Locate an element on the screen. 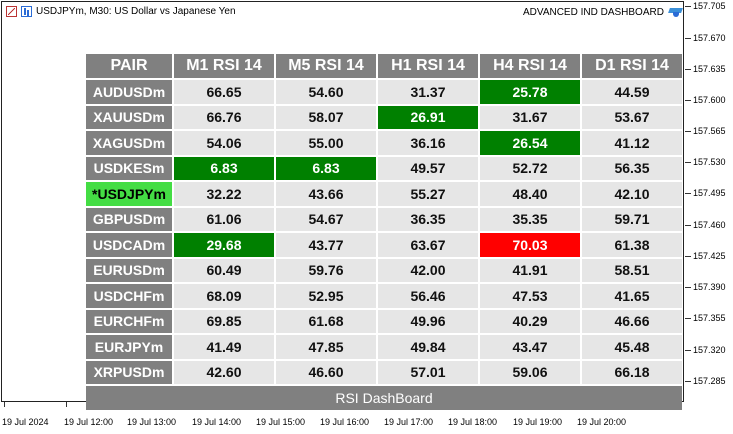 This screenshot has height=434, width=733. rsi-value-cell: 6.83 is located at coordinates (224, 168).